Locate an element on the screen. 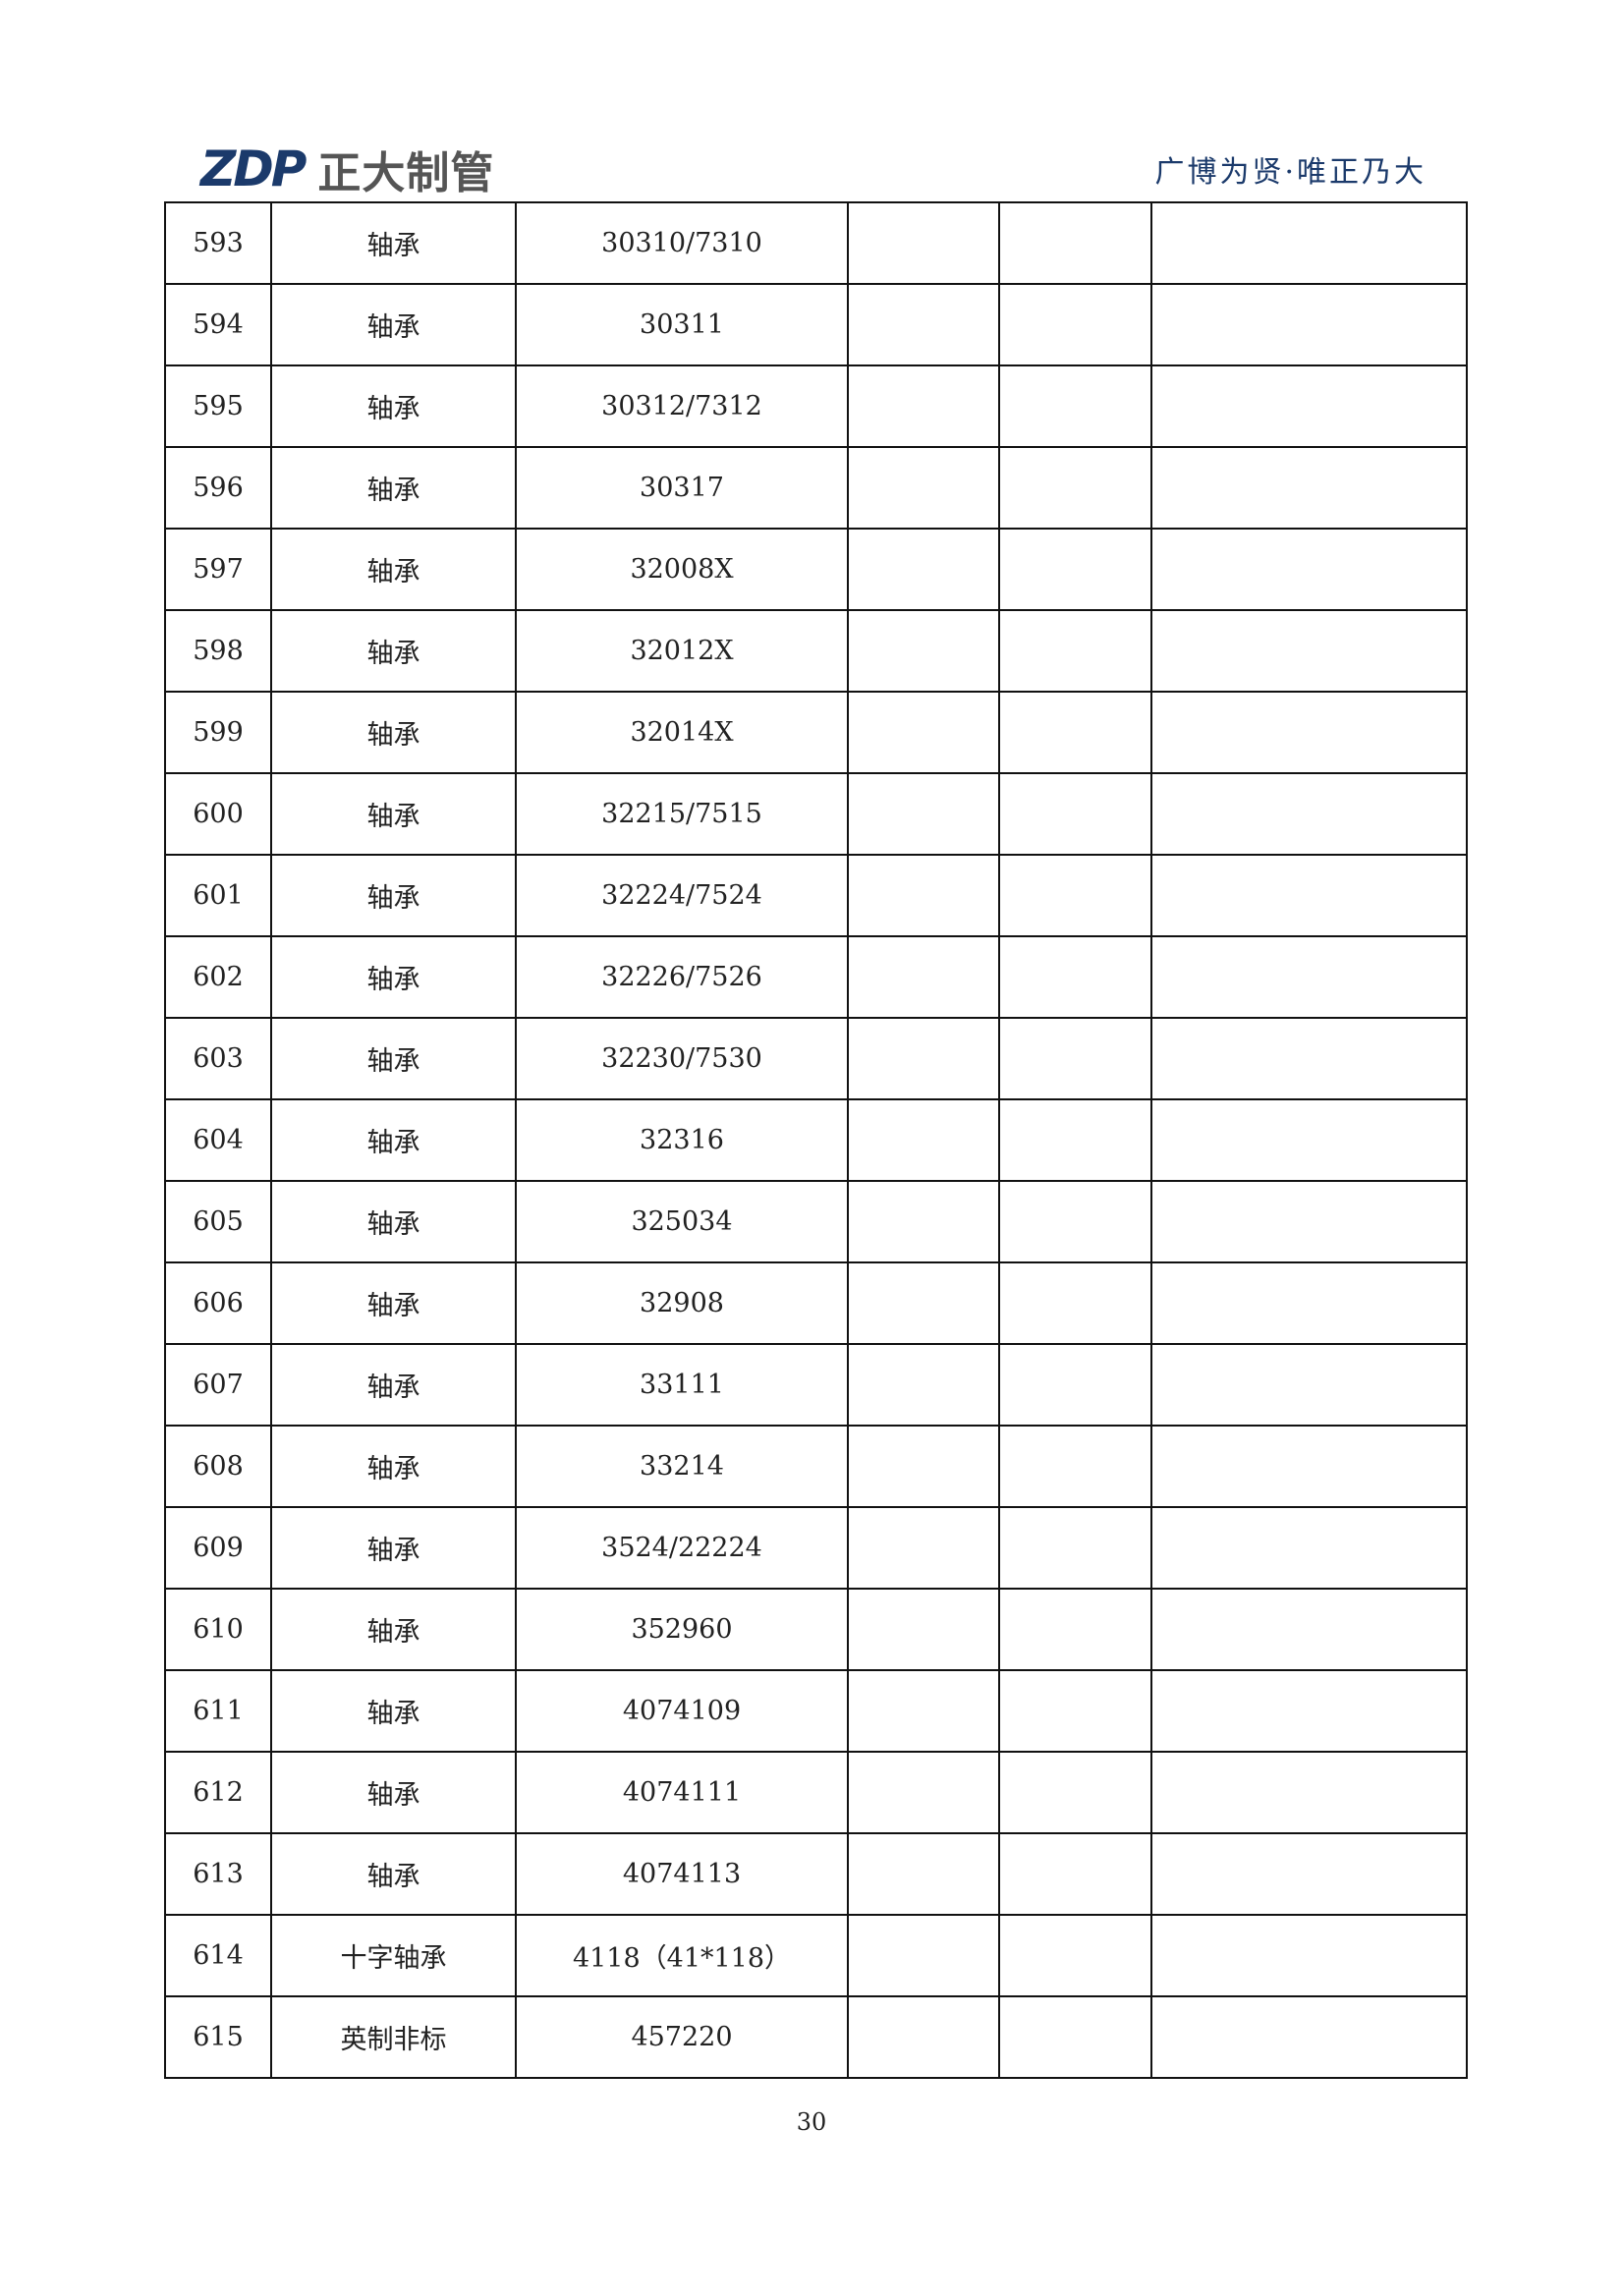  row-number: 614 is located at coordinates (218, 1955).